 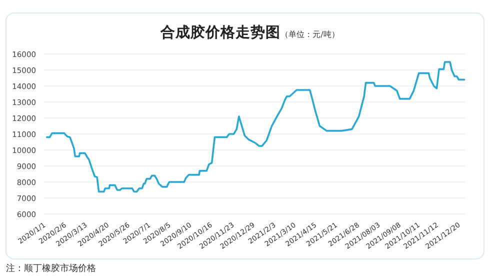 I want to click on chart-title: 合成胶价格走势图, so click(x=220, y=32).